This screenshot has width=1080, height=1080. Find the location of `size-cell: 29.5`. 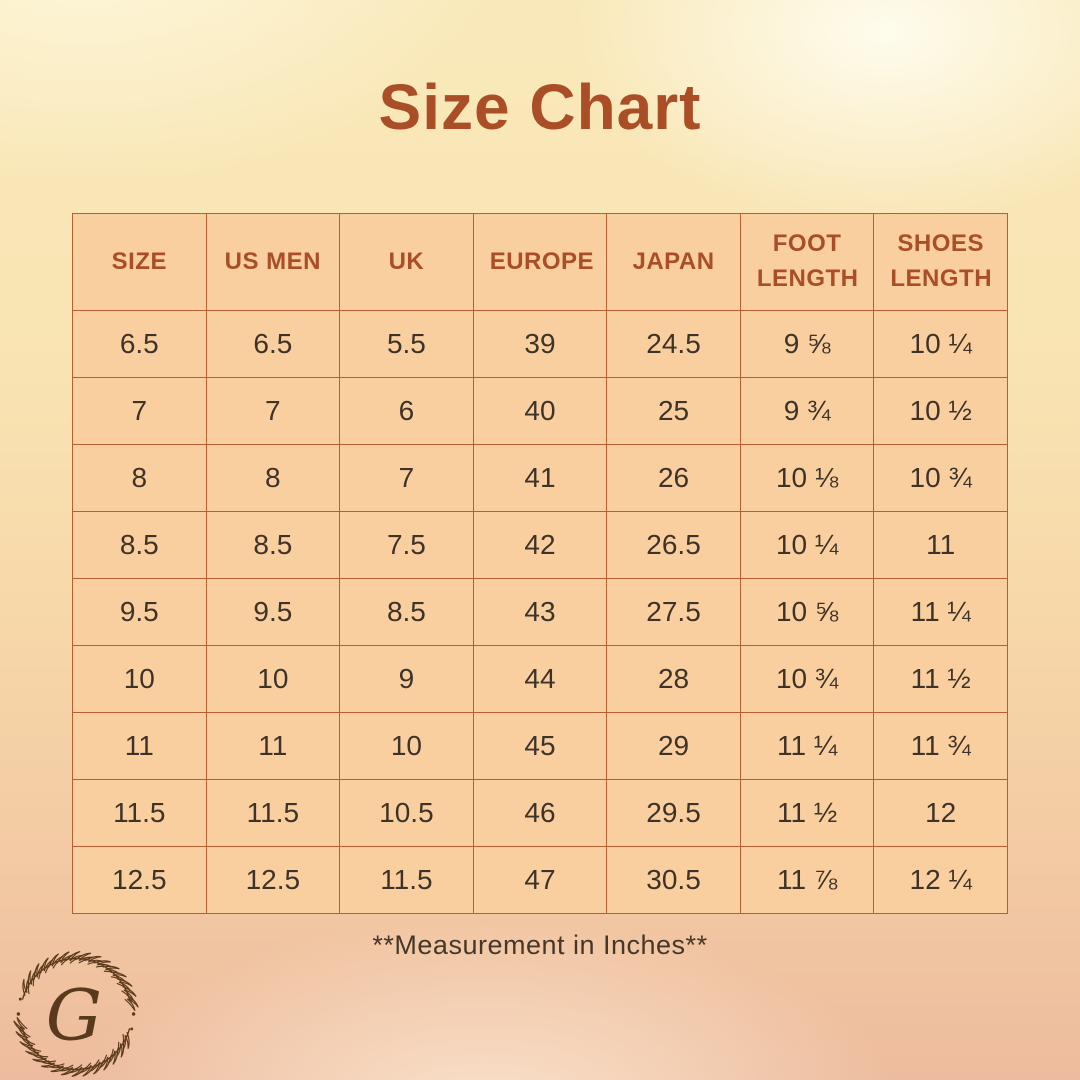

size-cell: 29.5 is located at coordinates (673, 813).